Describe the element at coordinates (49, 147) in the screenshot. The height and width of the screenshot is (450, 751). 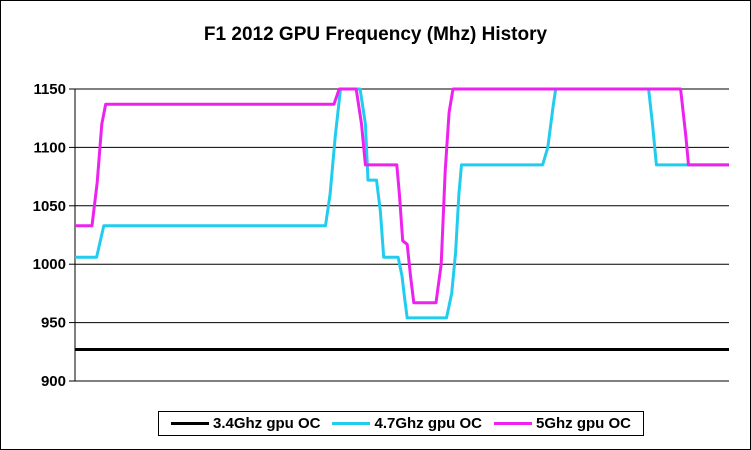
I see `y-tick-label: 1100` at that location.